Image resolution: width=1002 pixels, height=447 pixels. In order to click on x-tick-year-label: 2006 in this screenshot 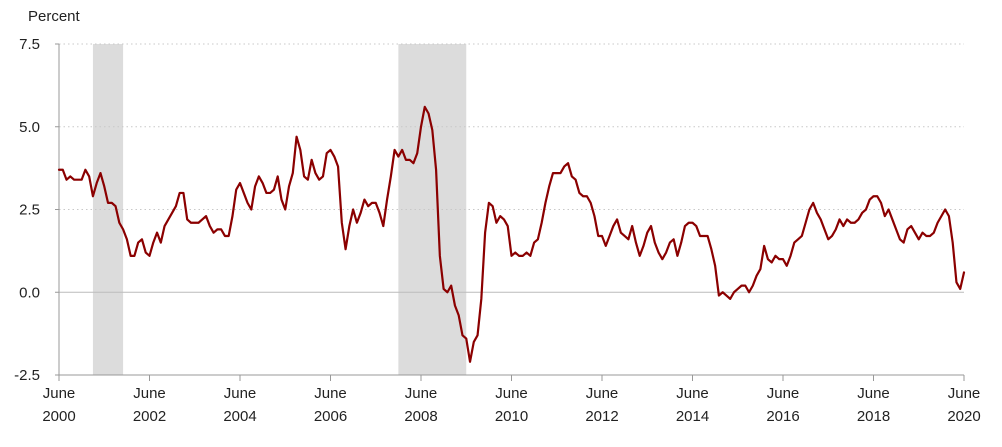, I will do `click(330, 416)`.